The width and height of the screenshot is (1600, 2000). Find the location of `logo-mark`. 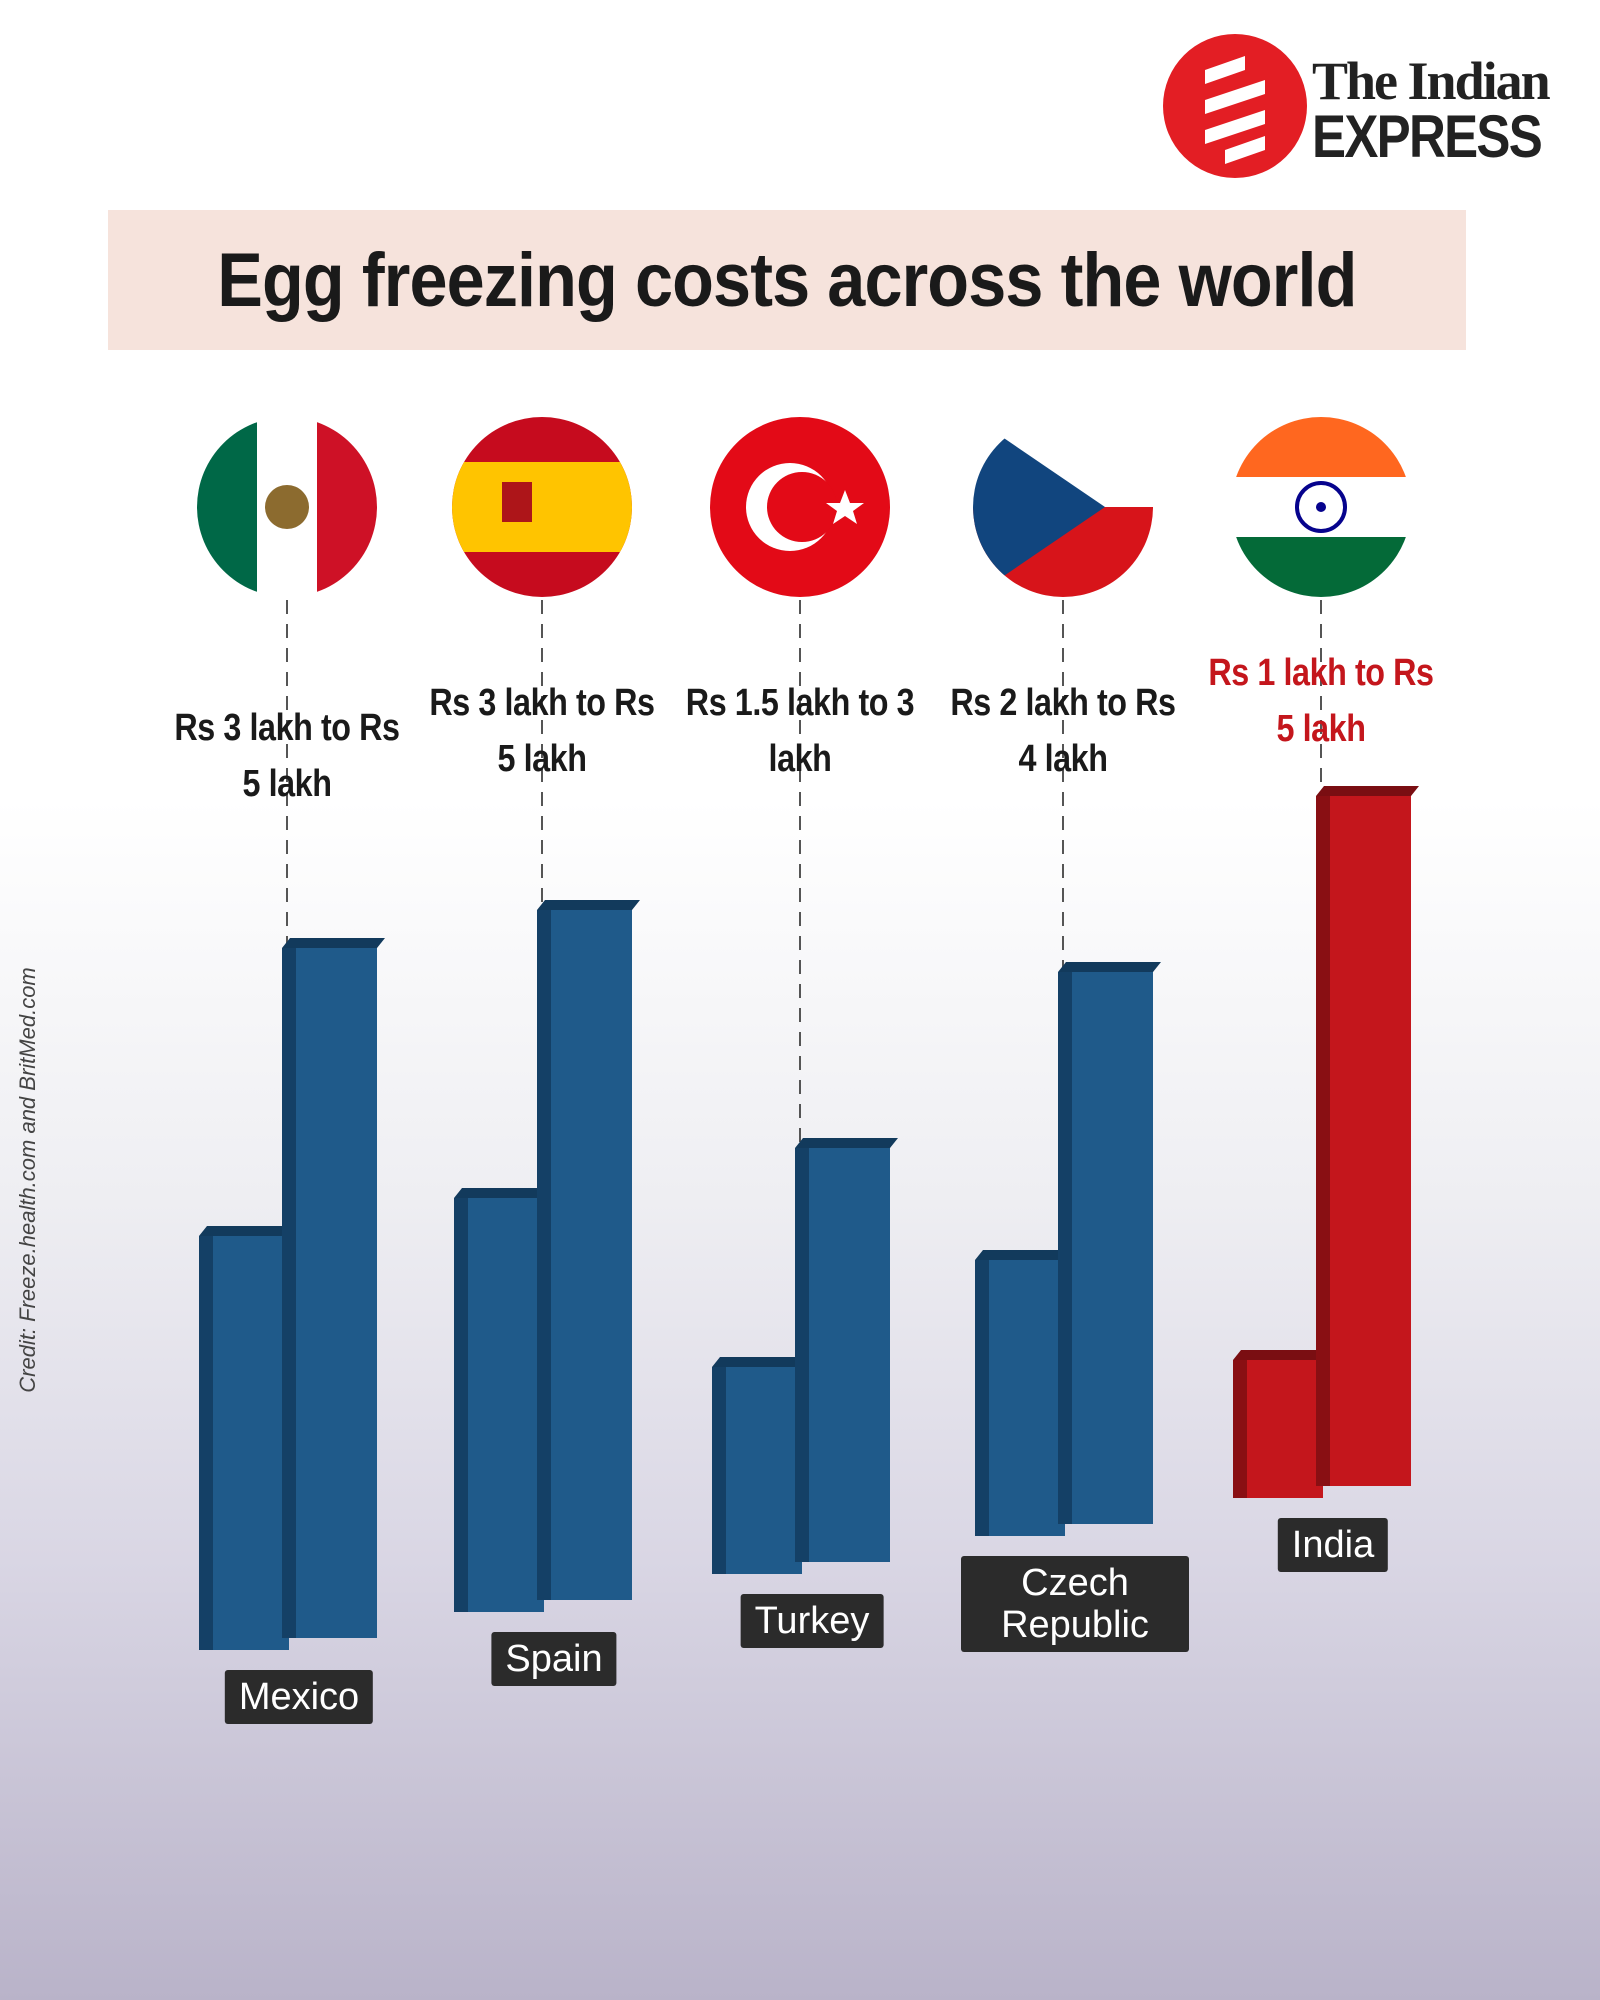

logo-mark is located at coordinates (1235, 106).